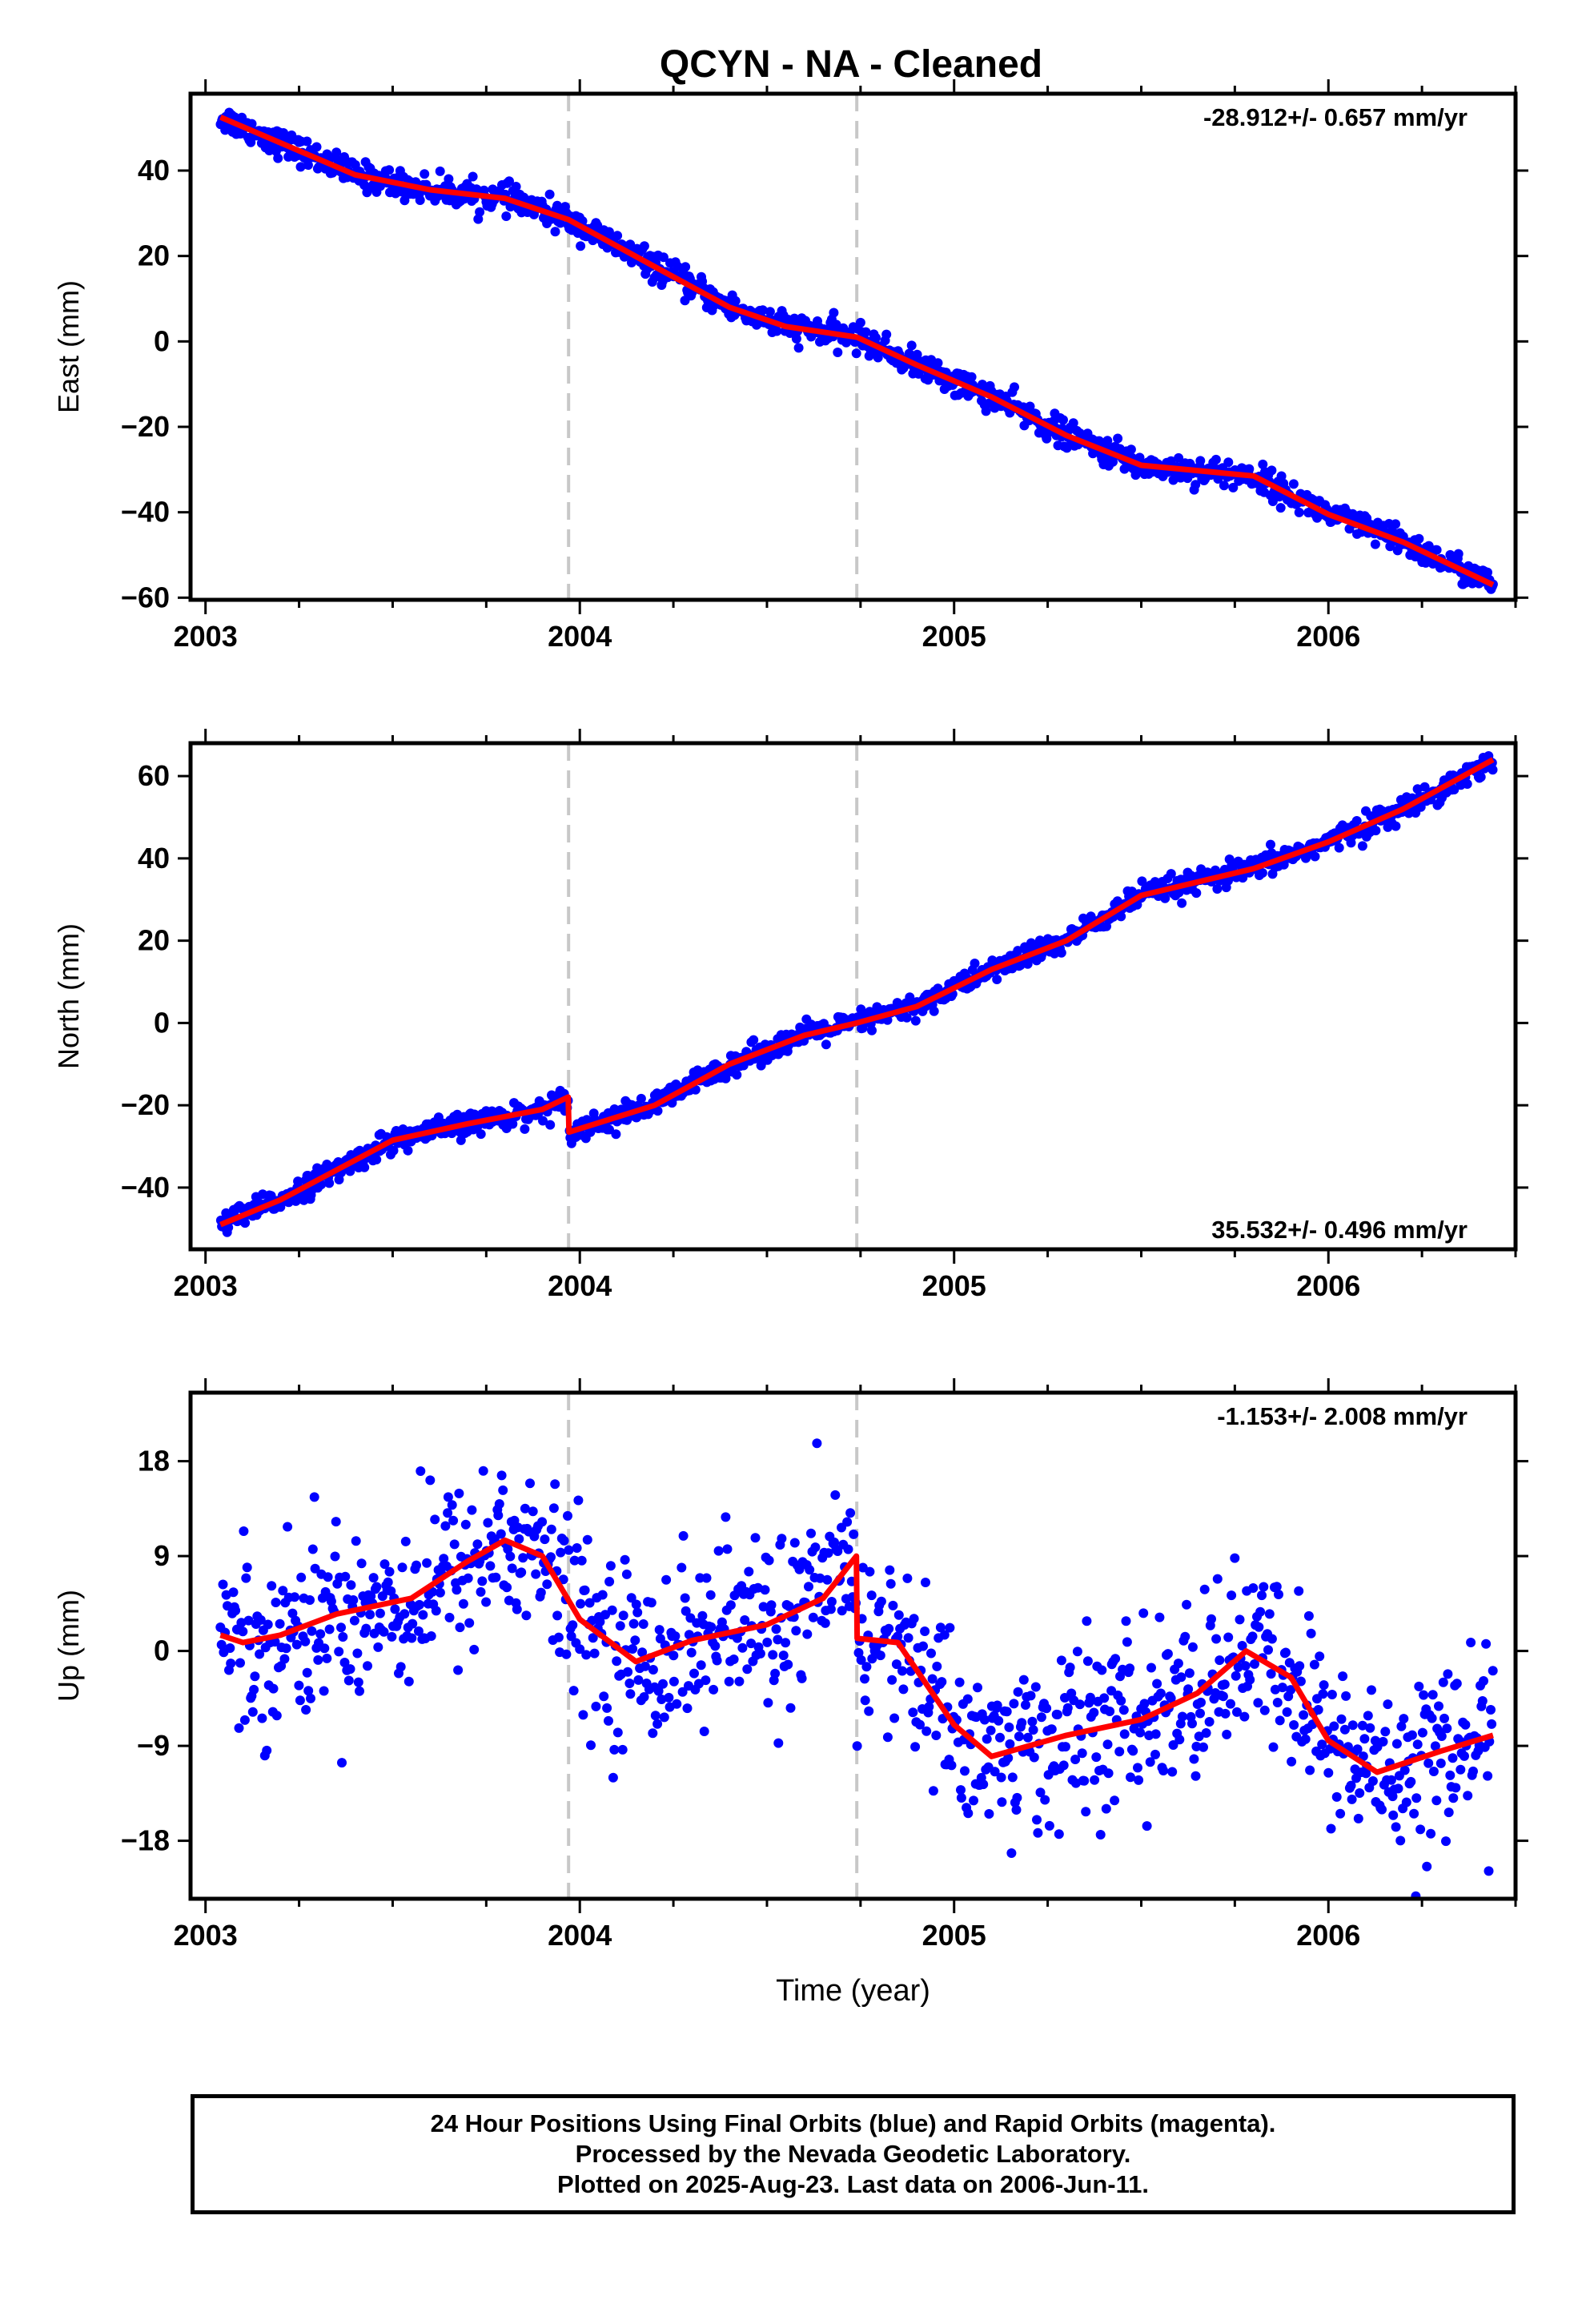 The width and height of the screenshot is (1582, 2324). I want to click on y-tick-label: 60, so click(154, 775).